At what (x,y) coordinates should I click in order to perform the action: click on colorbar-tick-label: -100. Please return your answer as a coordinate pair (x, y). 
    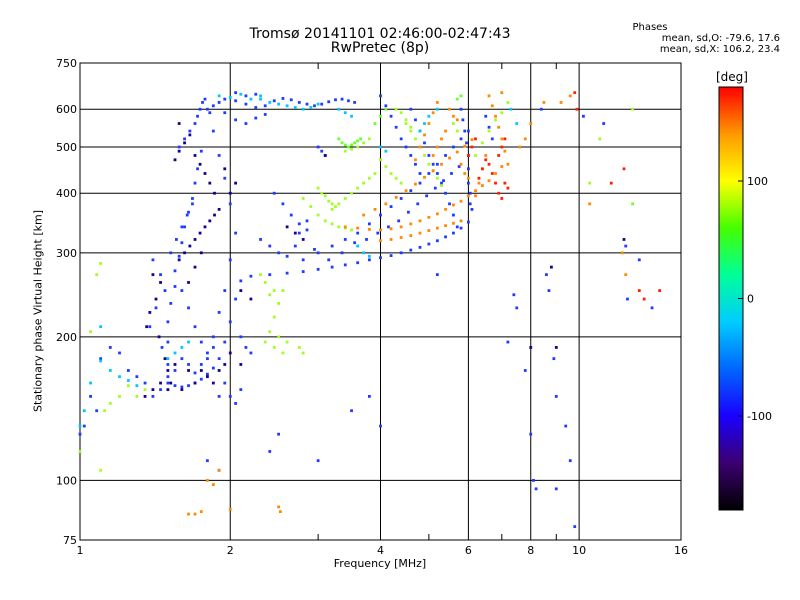
    Looking at the image, I should click on (759, 416).